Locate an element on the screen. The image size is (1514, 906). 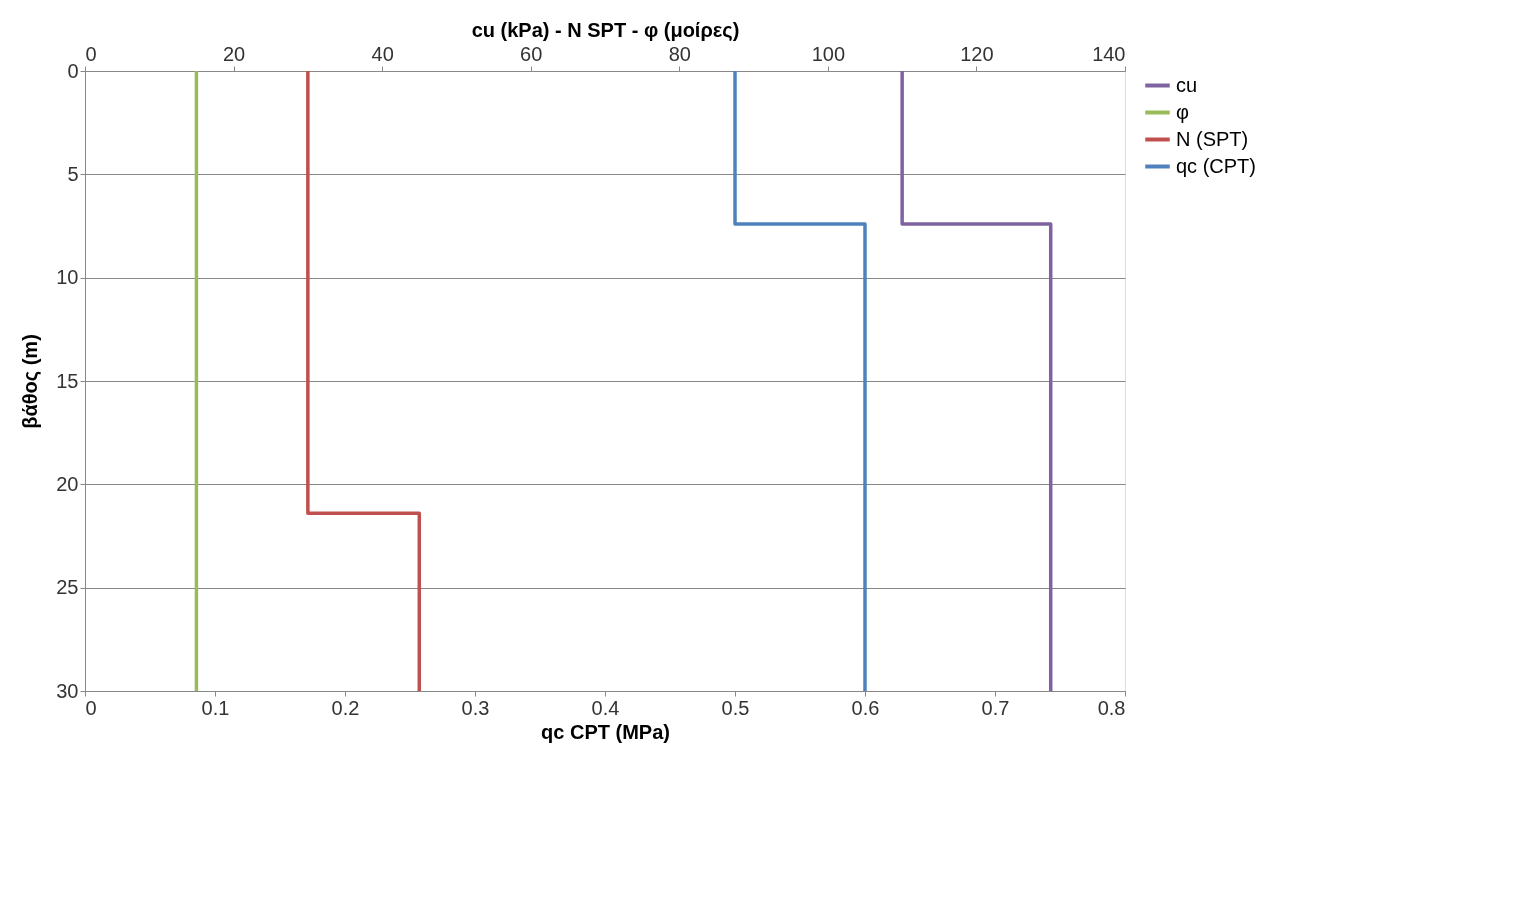
x-tick-label: 0.6 is located at coordinates (865, 707).